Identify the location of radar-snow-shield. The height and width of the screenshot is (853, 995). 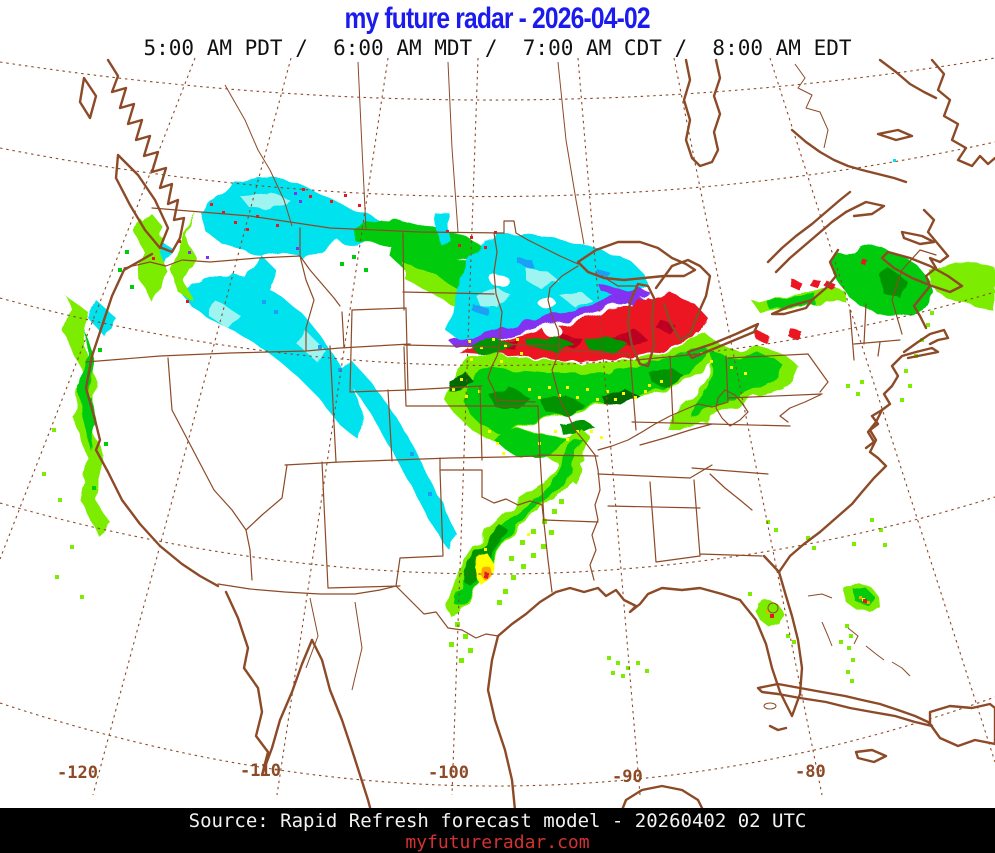
(547, 287).